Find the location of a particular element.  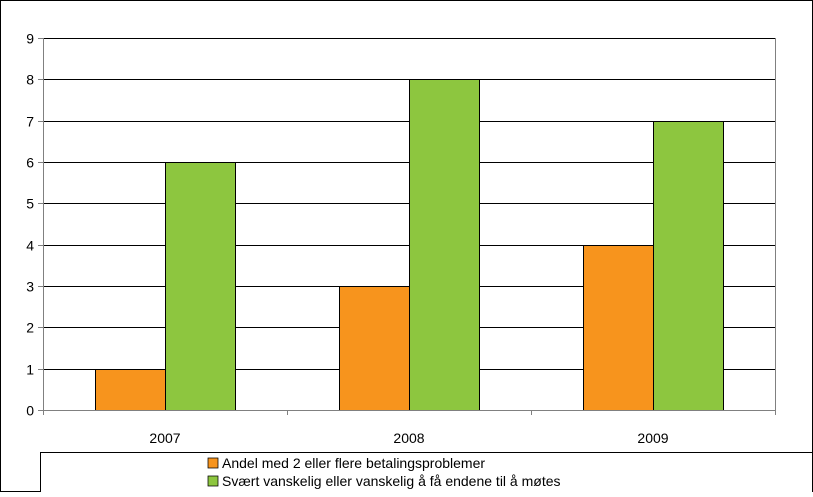

bar-1-2009 is located at coordinates (618, 328).